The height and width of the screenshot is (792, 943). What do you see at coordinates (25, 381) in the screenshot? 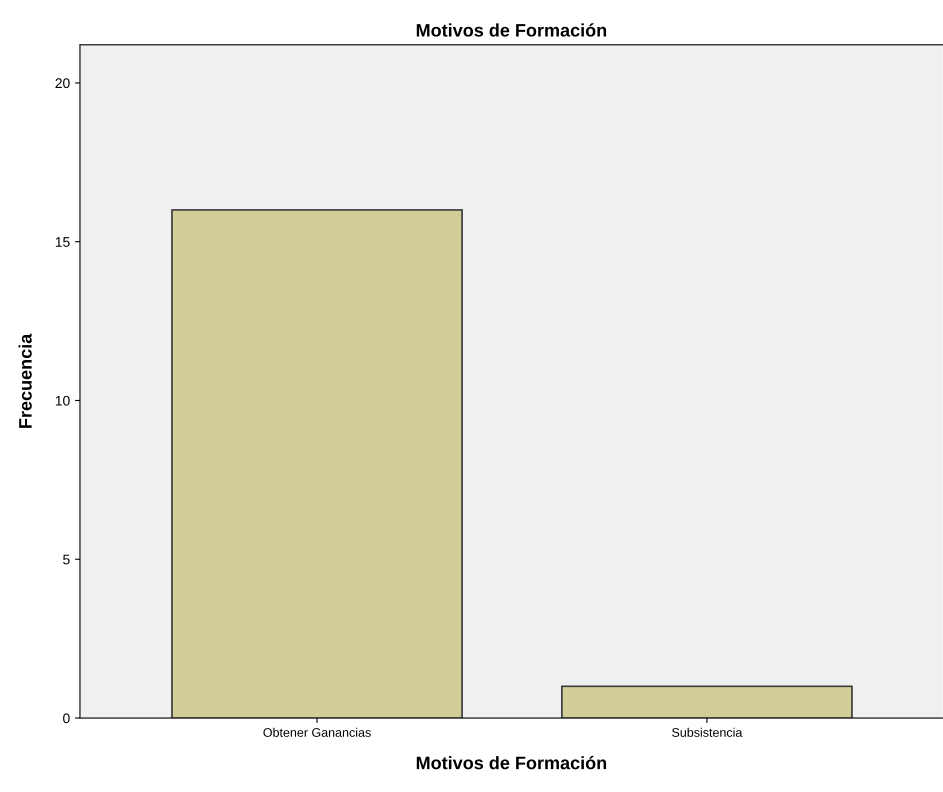
I see `y-axis-title: Frecuencia` at bounding box center [25, 381].